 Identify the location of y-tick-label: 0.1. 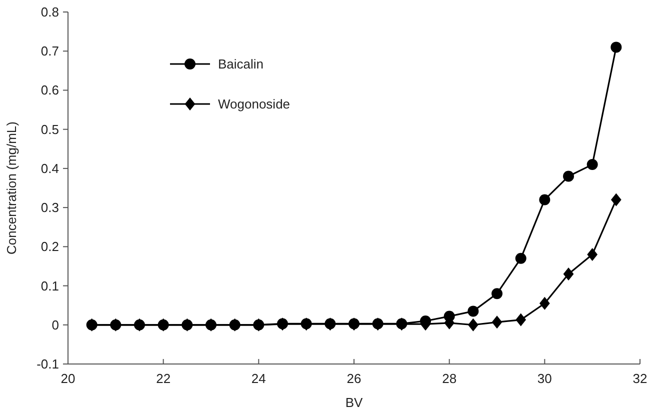
(49, 286).